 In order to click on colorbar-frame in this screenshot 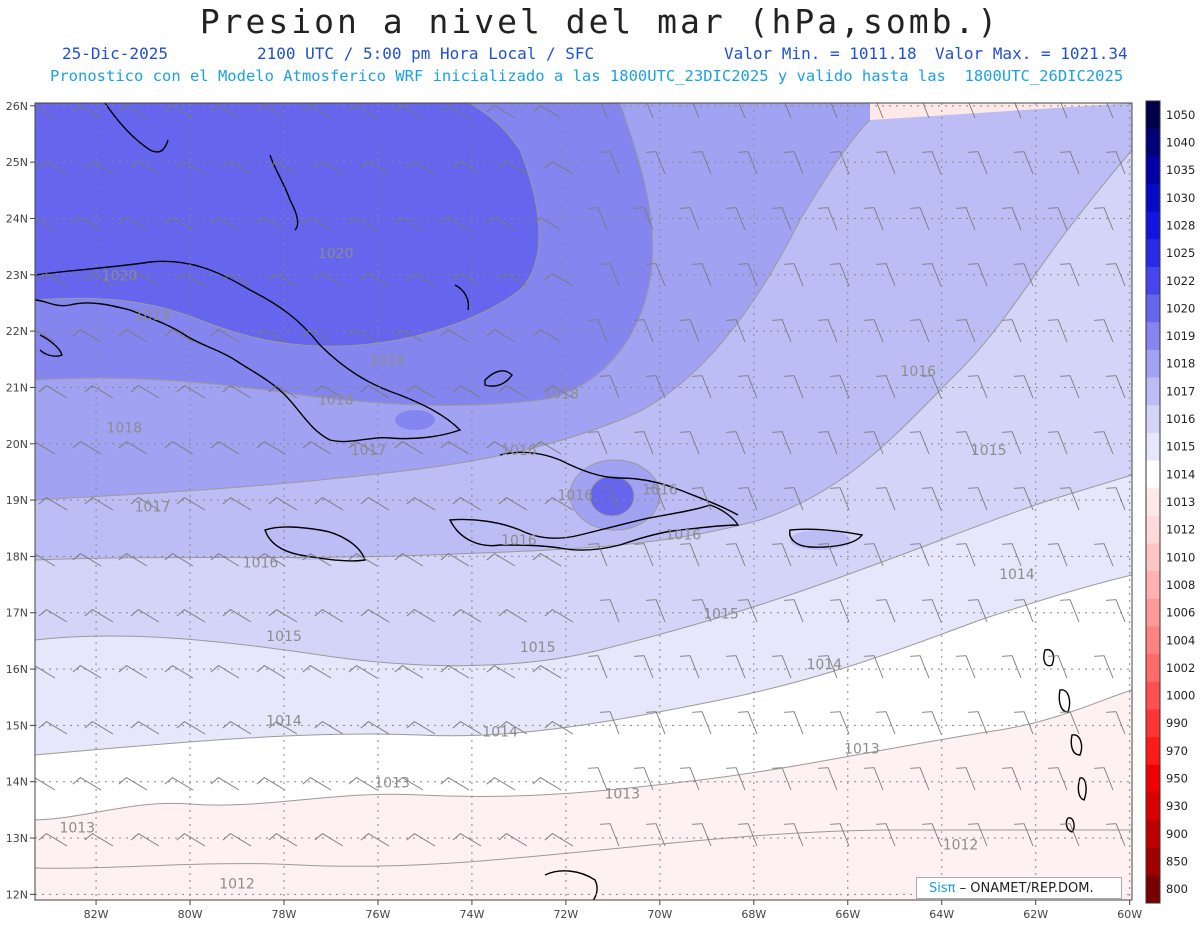, I will do `click(1153, 502)`.